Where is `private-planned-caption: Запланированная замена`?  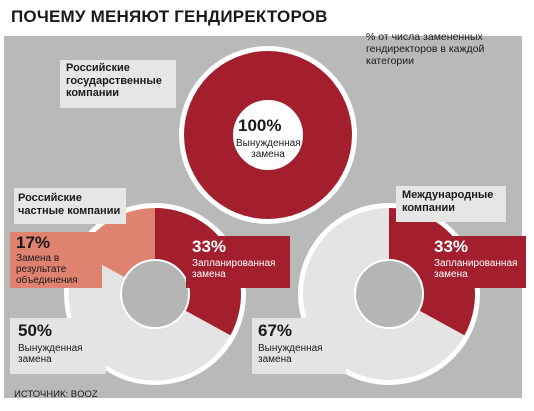
private-planned-caption: Запланированная замена is located at coordinates (234, 269).